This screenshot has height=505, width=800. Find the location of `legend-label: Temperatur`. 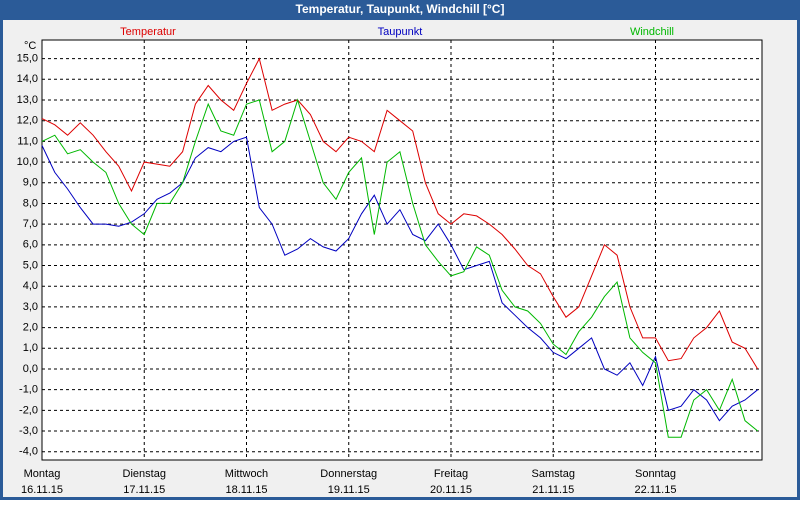

legend-label: Temperatur is located at coordinates (148, 32).